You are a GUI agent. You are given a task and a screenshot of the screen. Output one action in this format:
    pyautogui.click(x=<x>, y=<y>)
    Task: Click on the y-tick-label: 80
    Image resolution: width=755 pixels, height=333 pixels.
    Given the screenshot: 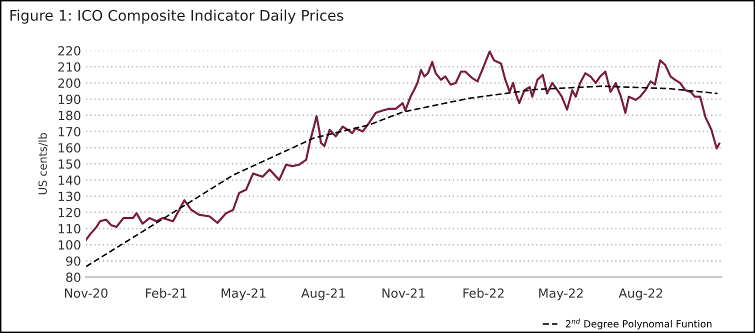 What is the action you would take?
    pyautogui.click(x=73, y=277)
    